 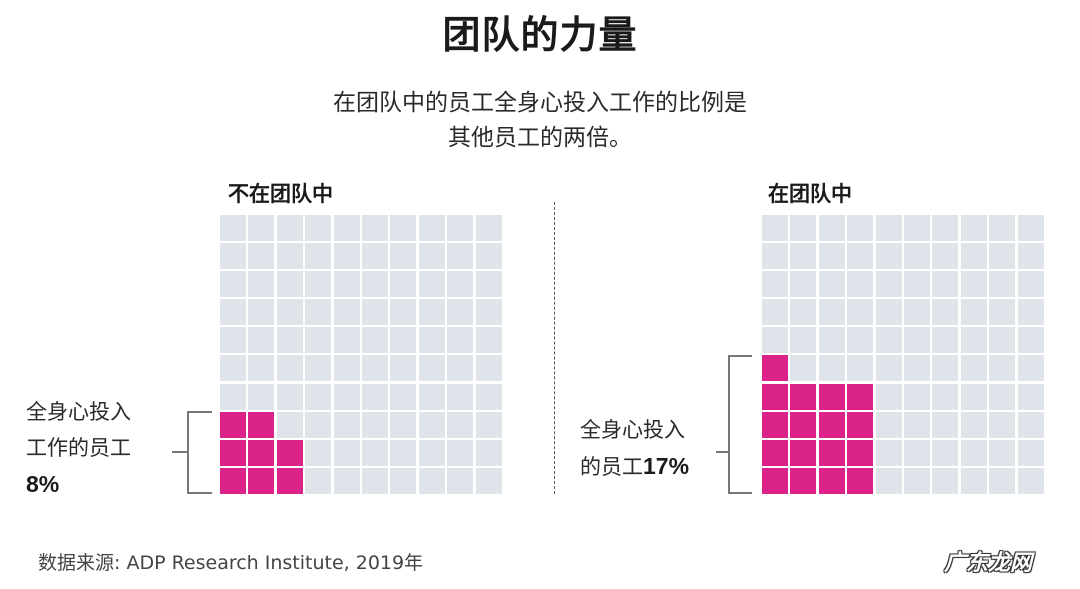 I want to click on chart-subtitle: 在团队中的员工全身心投入工作的比例是 其他员工的两倍。, so click(x=540, y=121).